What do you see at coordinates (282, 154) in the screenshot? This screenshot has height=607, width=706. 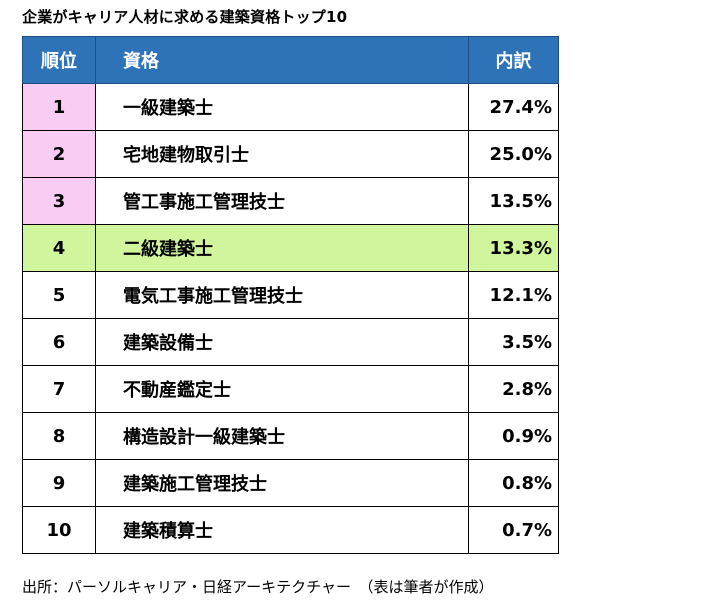 I see `qualification-cell: 宅地建物取引士` at bounding box center [282, 154].